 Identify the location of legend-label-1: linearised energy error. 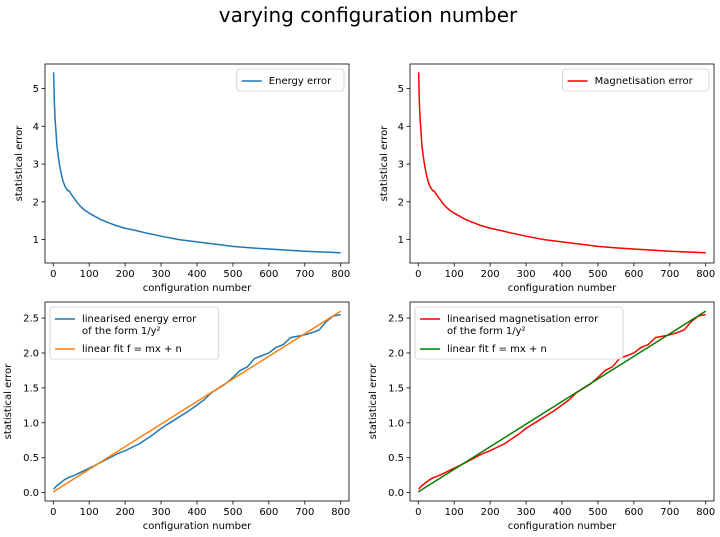
(139, 319).